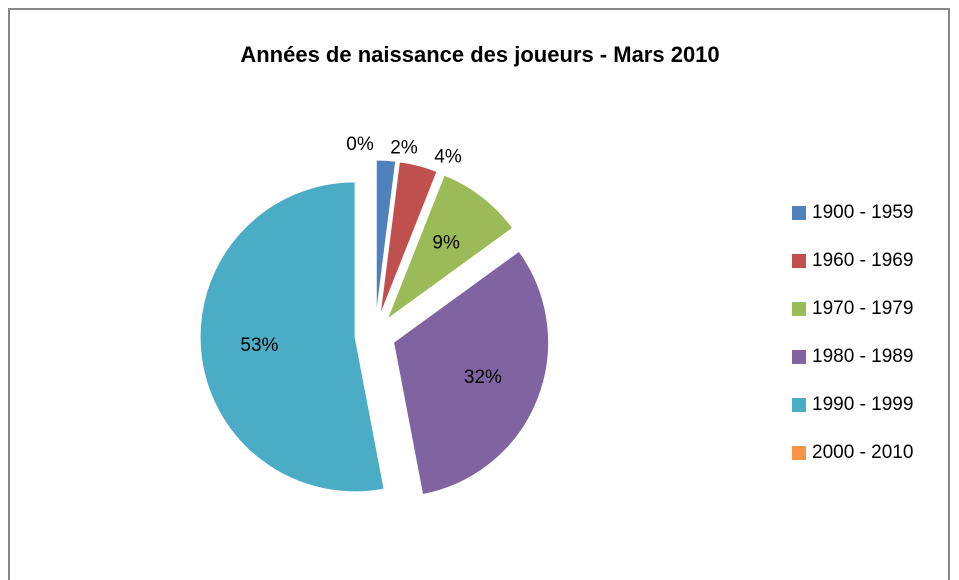 Image resolution: width=959 pixels, height=580 pixels. What do you see at coordinates (862, 452) in the screenshot?
I see `legend-label: 2000 - 2010` at bounding box center [862, 452].